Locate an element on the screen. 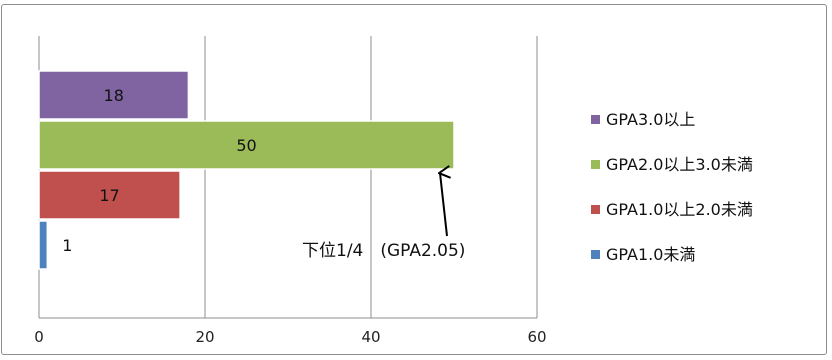 Image resolution: width=832 pixels, height=360 pixels. legend-label-GPA2.0以上3.0未満: GPA2.0以上3.0未満 is located at coordinates (679, 164).